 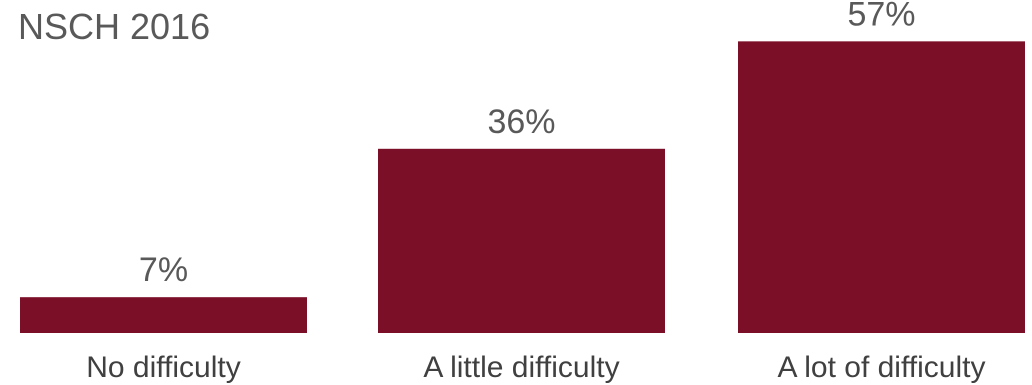 I want to click on bar-value-label-0: 7%, so click(x=163, y=270).